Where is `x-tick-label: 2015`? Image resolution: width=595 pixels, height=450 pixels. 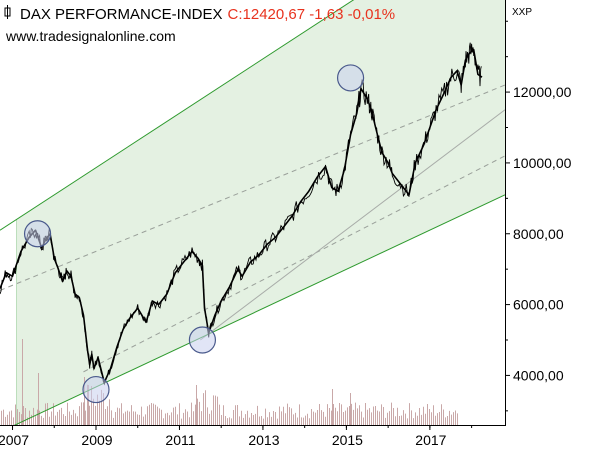 x-tick-label: 2015 is located at coordinates (347, 440).